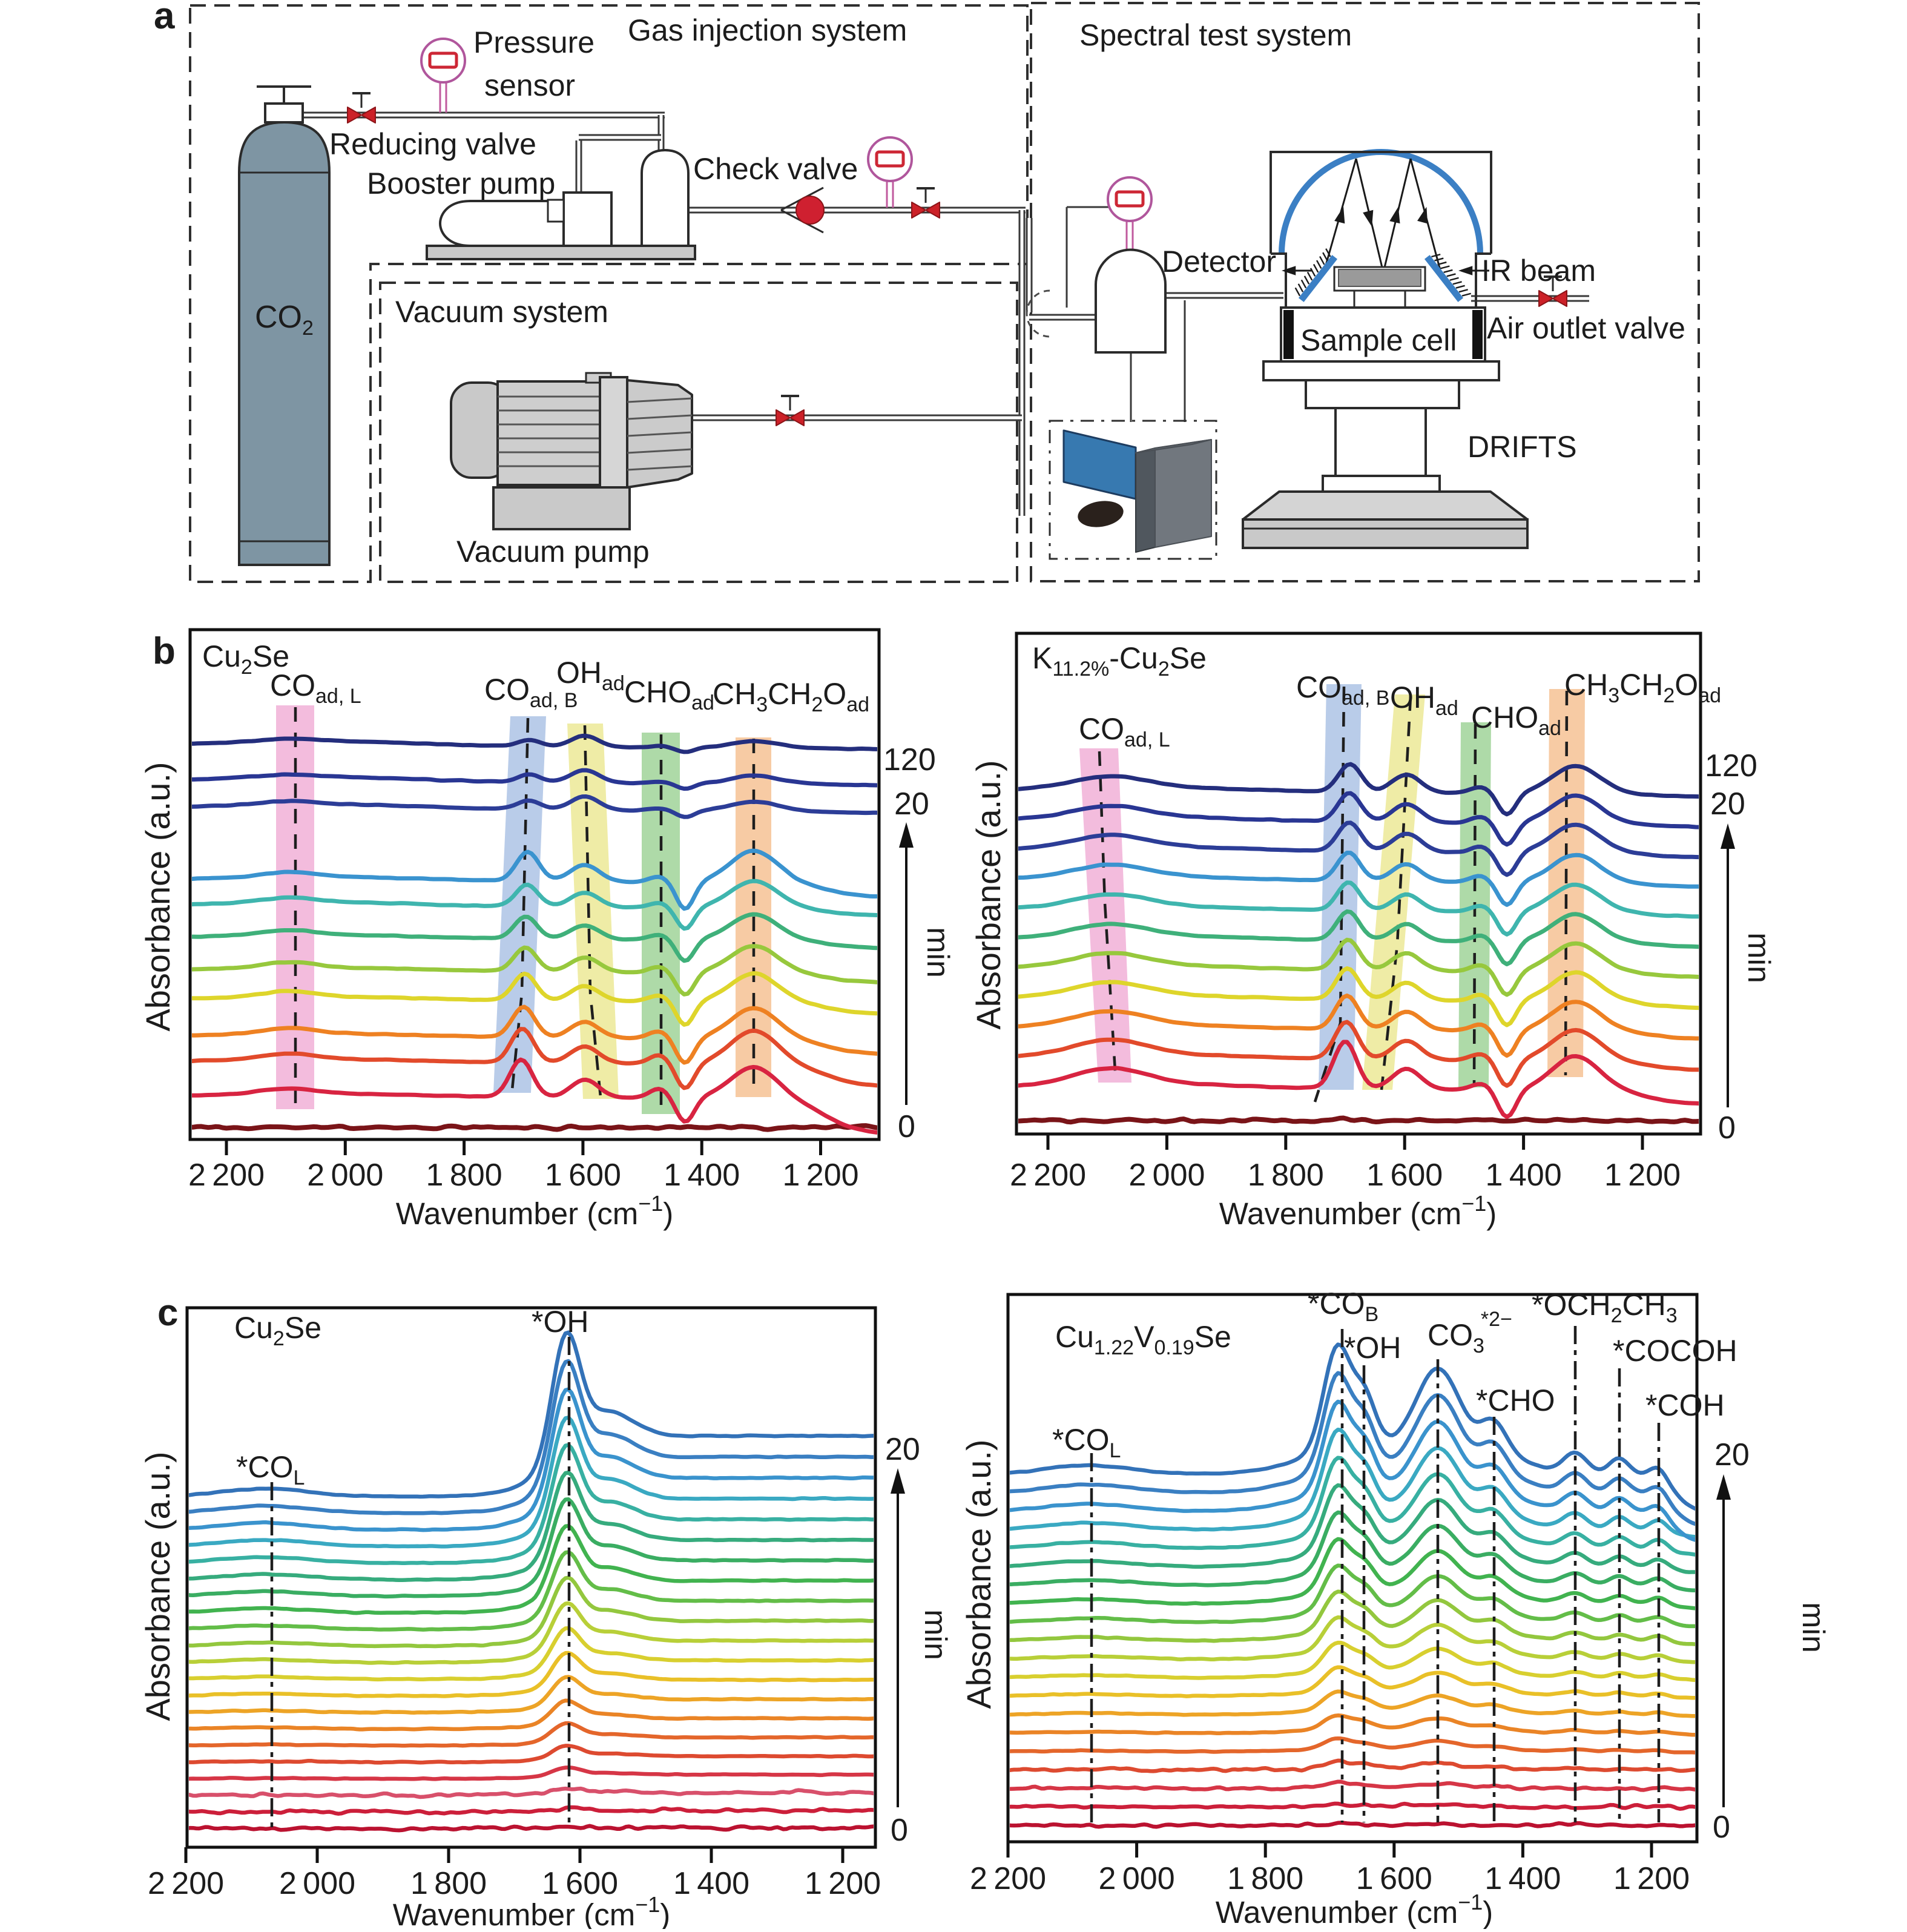  Describe the element at coordinates (1685, 1405) in the screenshot. I see `svg-text: *COH` at that location.